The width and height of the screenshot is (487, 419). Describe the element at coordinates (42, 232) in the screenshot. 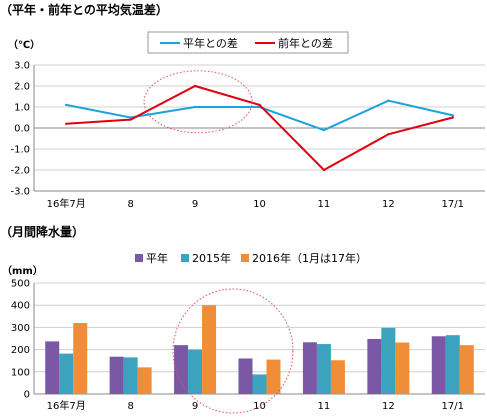

I see `precipitation-chart-title: （月間降水量）` at that location.